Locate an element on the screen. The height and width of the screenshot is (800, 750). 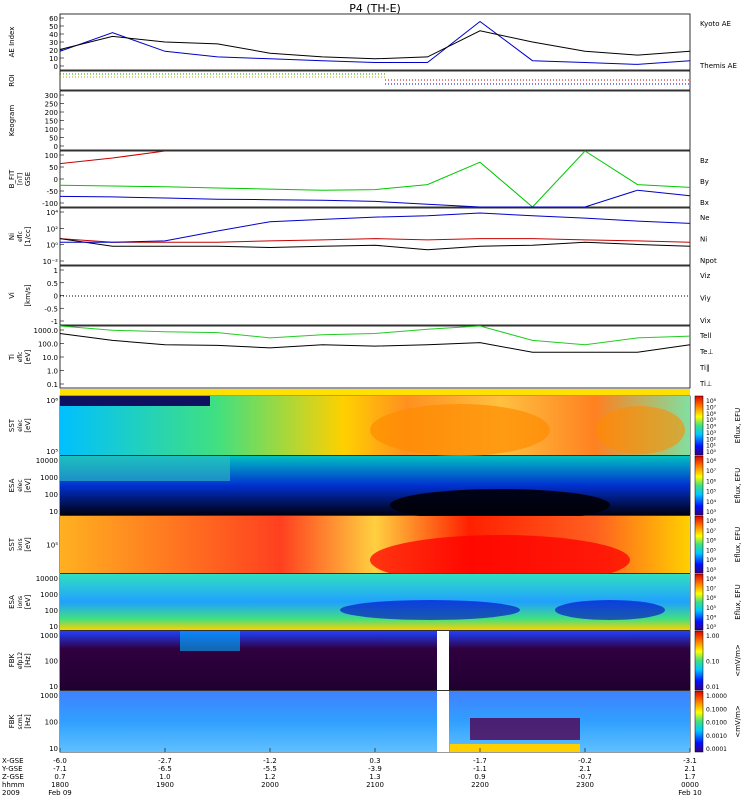
tick-label-vi-2: 0 is located at coordinates (56, 297).